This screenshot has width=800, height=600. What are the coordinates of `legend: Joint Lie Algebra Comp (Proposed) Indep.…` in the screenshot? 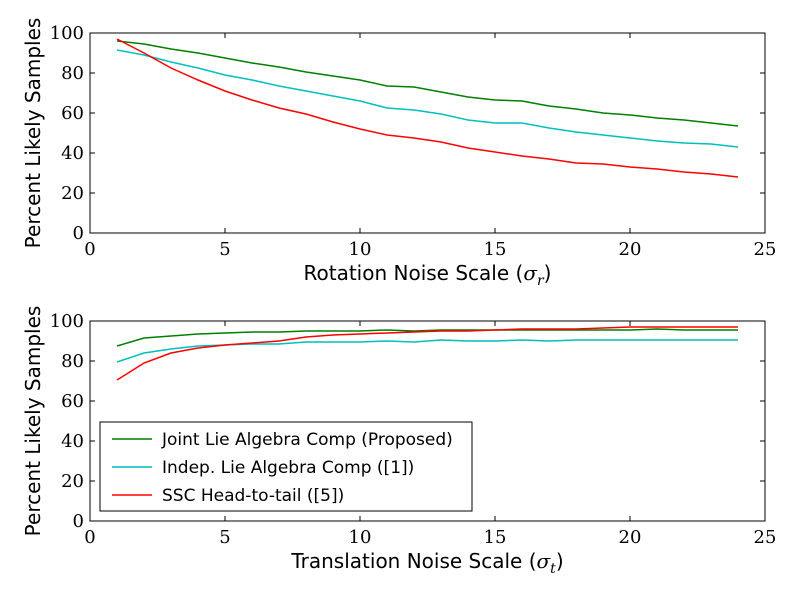 It's located at (286, 466).